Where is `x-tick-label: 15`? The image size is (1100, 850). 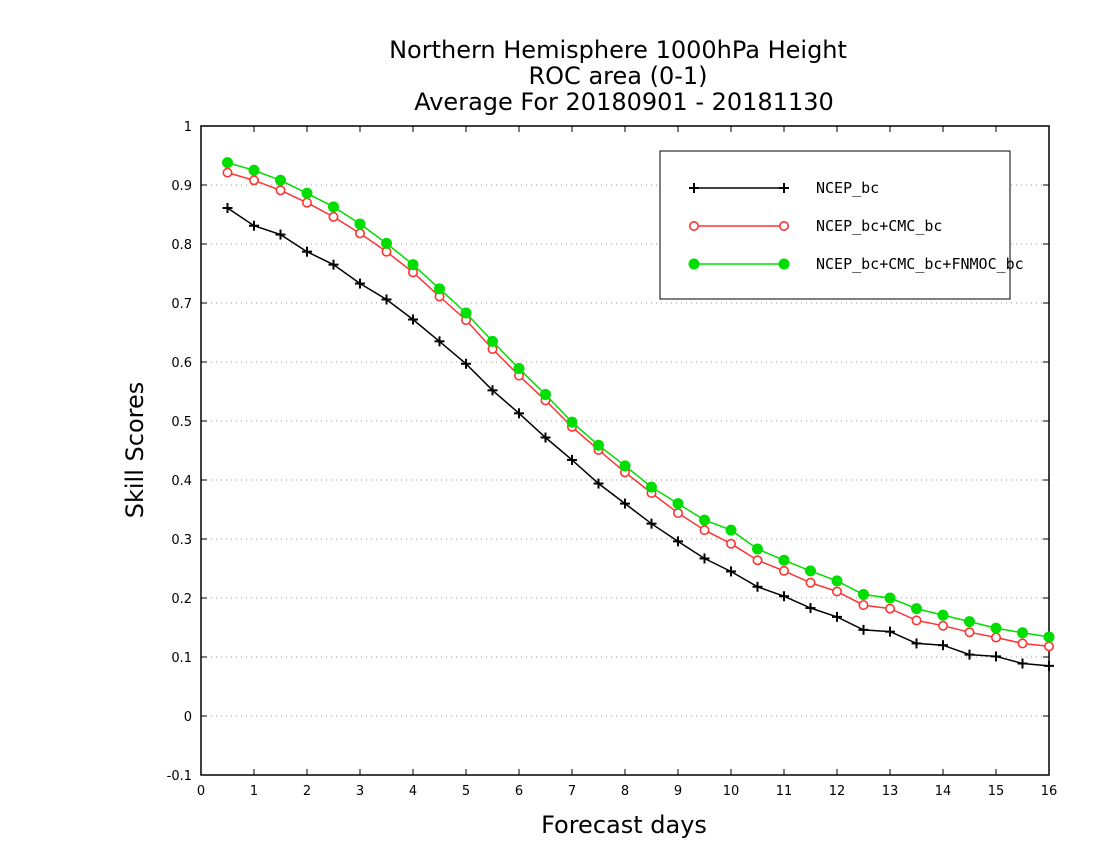
x-tick-label: 15 is located at coordinates (996, 791).